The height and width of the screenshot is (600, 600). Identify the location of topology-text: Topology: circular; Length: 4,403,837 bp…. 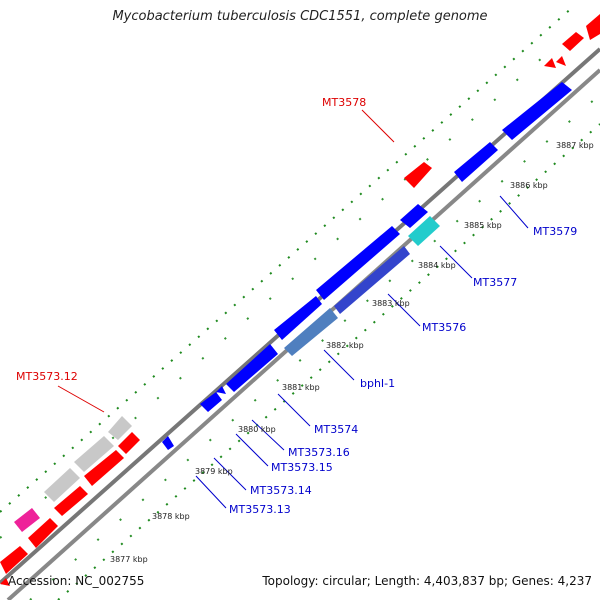
(427, 581).